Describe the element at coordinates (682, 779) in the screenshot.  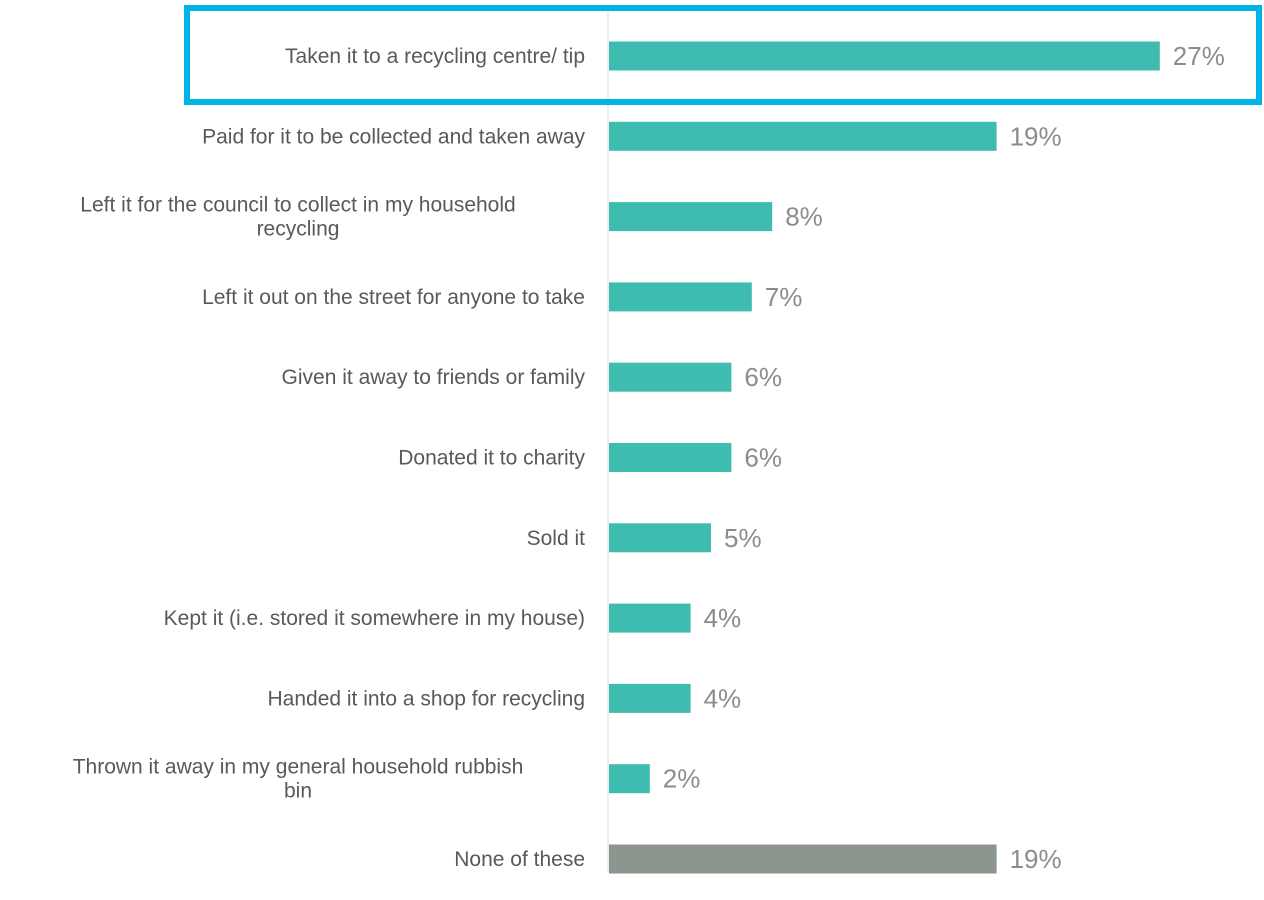
I see `value-label-9: 2%` at that location.